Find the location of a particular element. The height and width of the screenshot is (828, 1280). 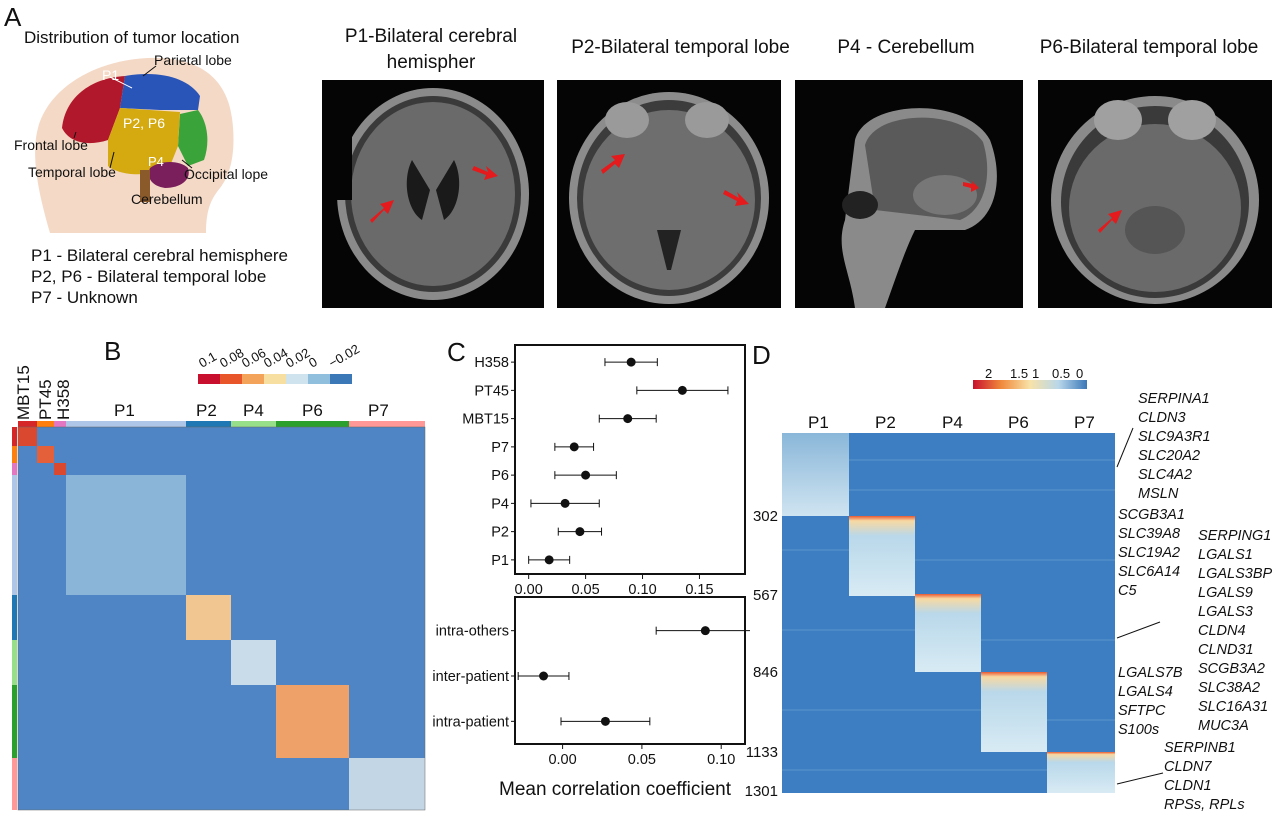

legend-line: P2, P6 - Bilateral temporal lobe is located at coordinates (149, 276).